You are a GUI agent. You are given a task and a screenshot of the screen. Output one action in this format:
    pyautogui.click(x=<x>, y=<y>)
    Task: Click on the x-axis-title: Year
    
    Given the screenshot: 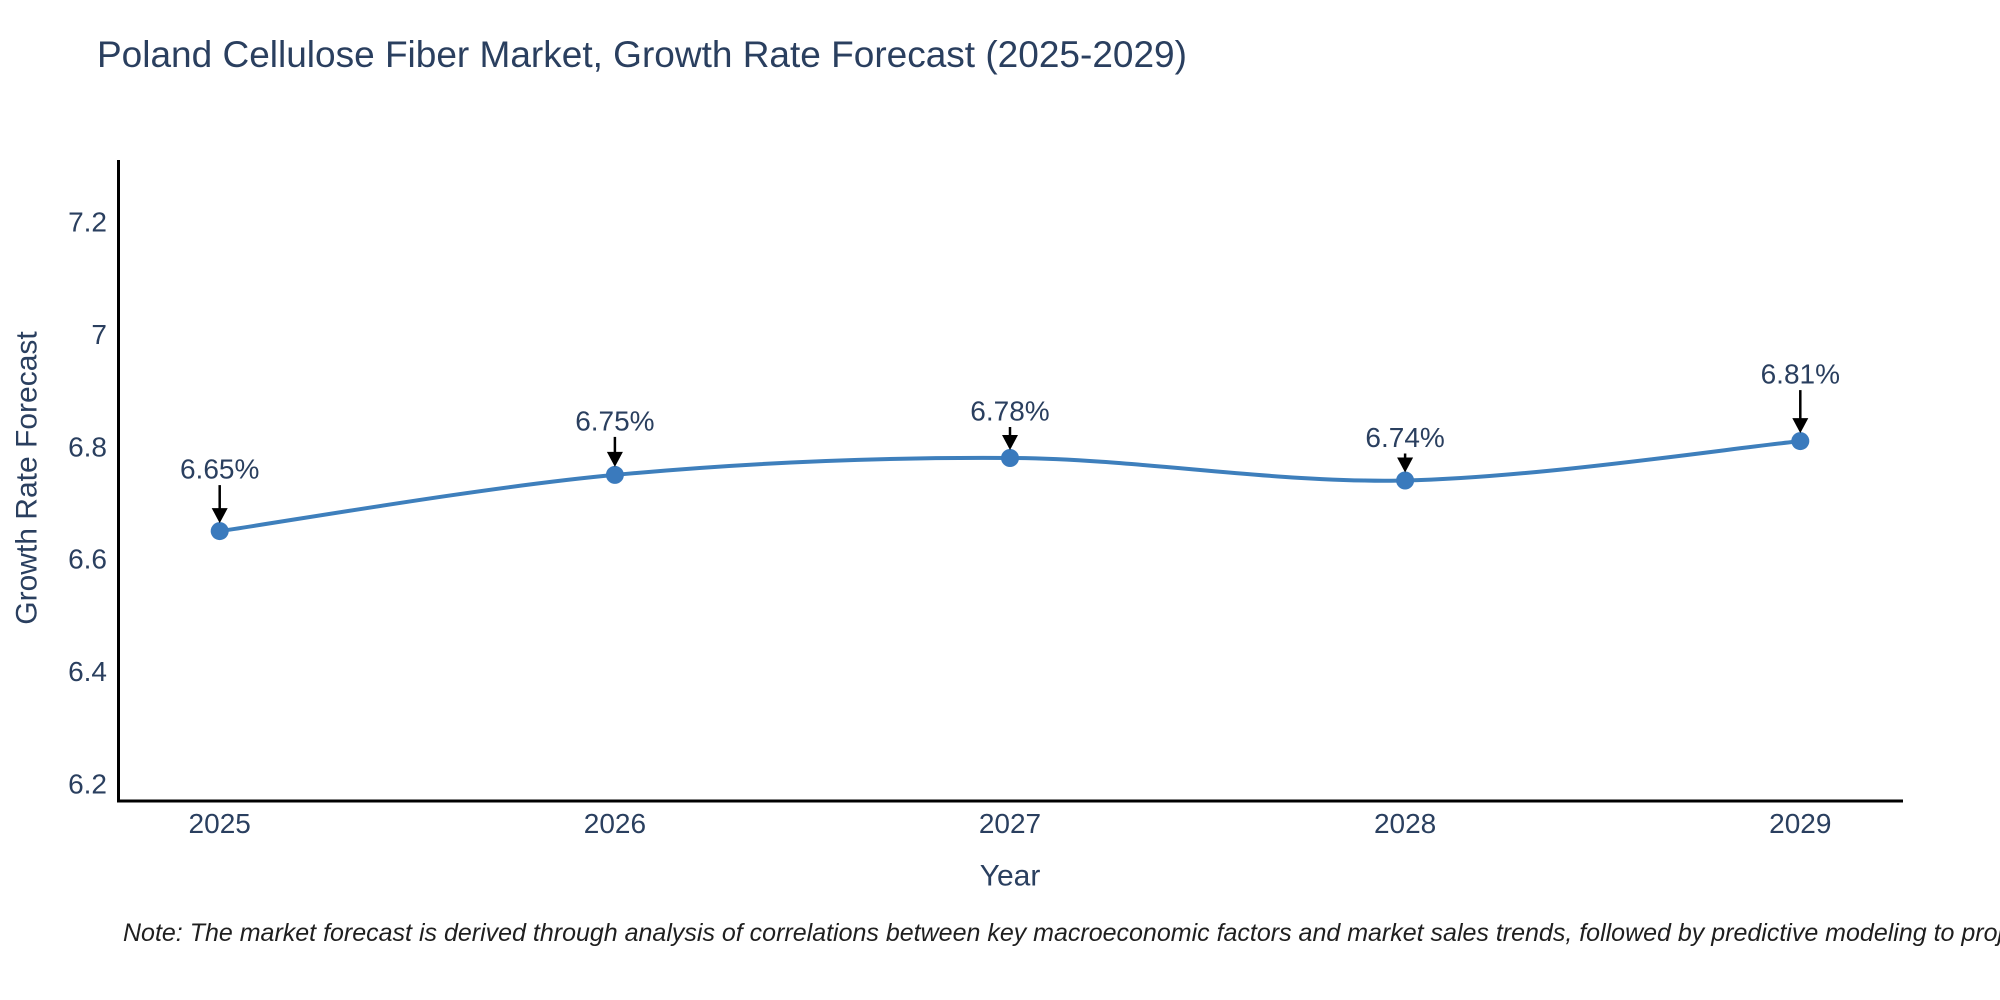 What is the action you would take?
    pyautogui.click(x=1010, y=876)
    